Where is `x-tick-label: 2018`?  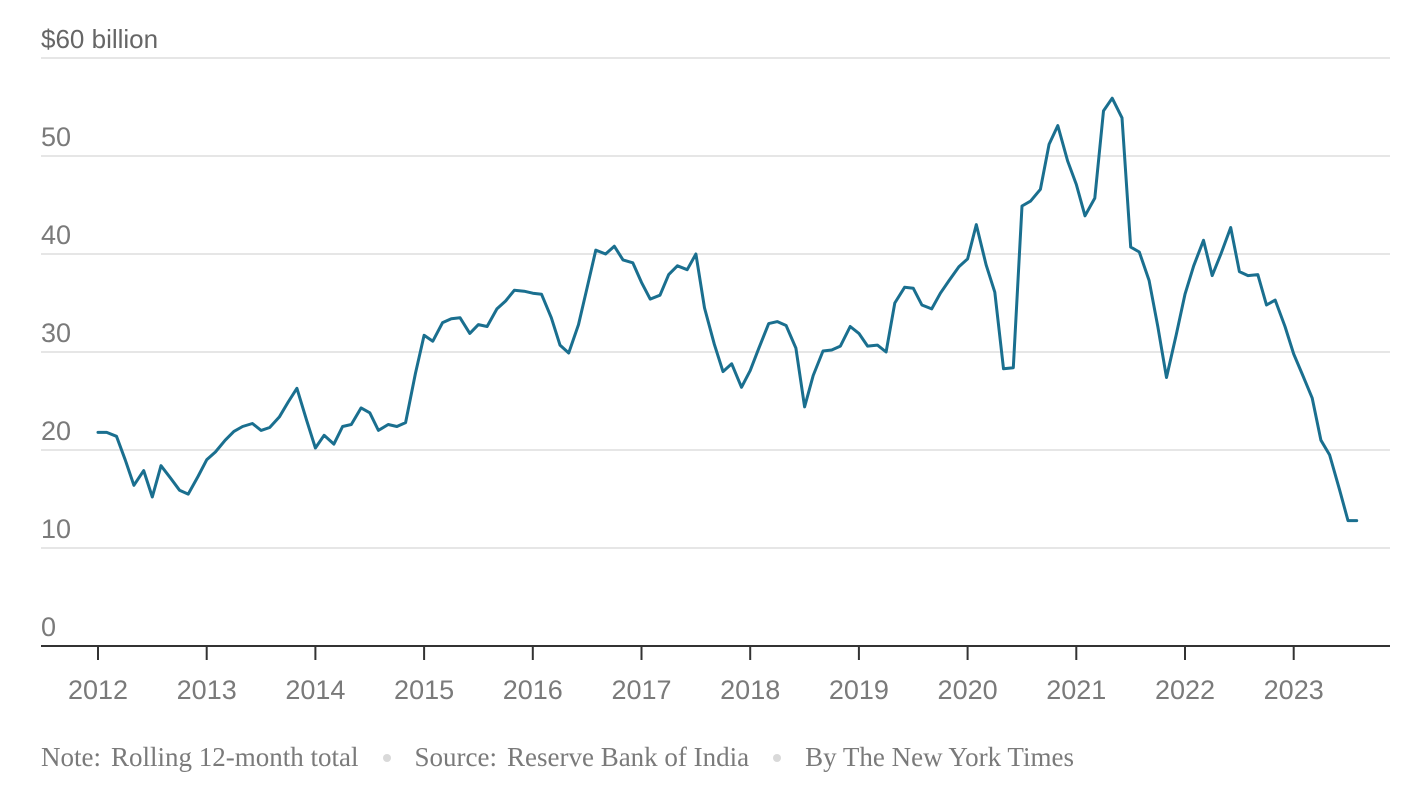
x-tick-label: 2018 is located at coordinates (750, 690).